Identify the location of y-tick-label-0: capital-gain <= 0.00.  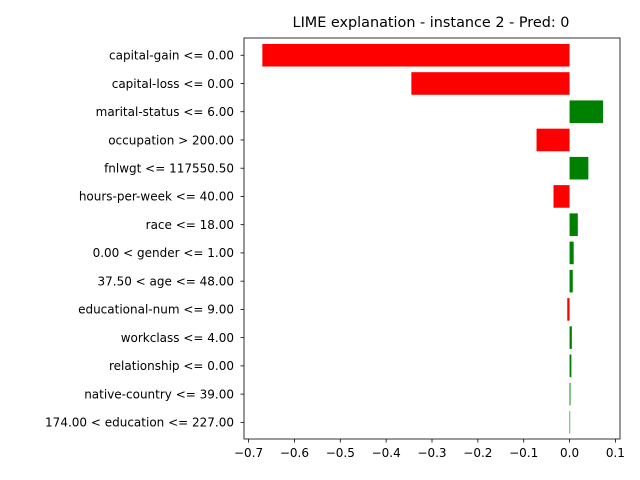
(171, 56).